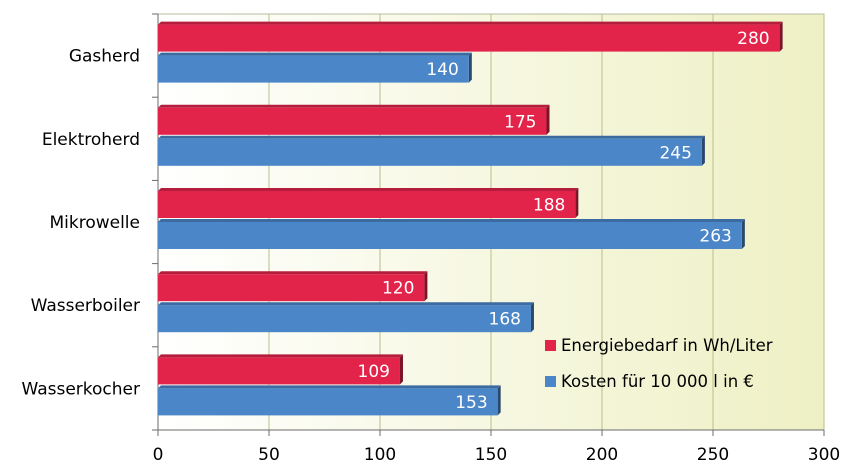 The image size is (841, 468). Describe the element at coordinates (85, 306) in the screenshot. I see `category-label: Wasserboiler` at that location.